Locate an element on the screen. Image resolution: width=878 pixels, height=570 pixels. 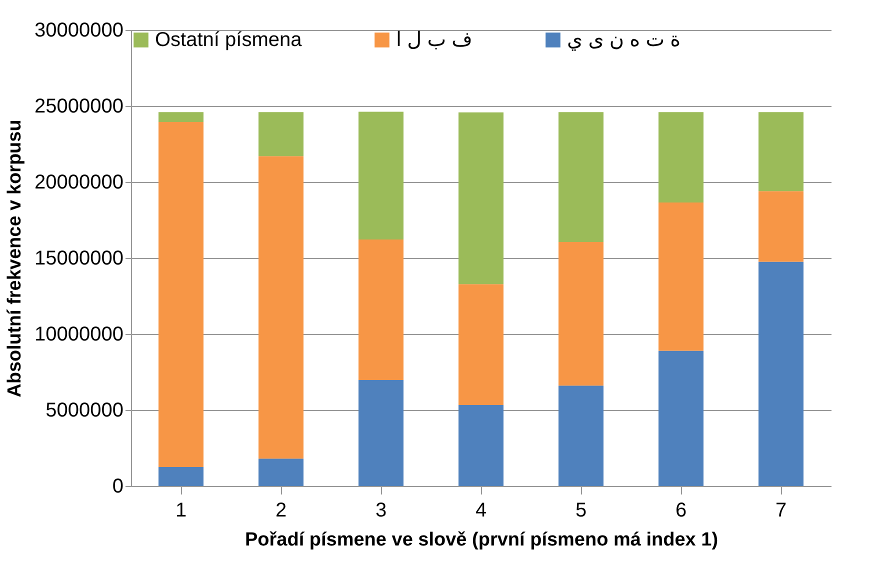
y-tick-label: 5000000 is located at coordinates (85, 411).